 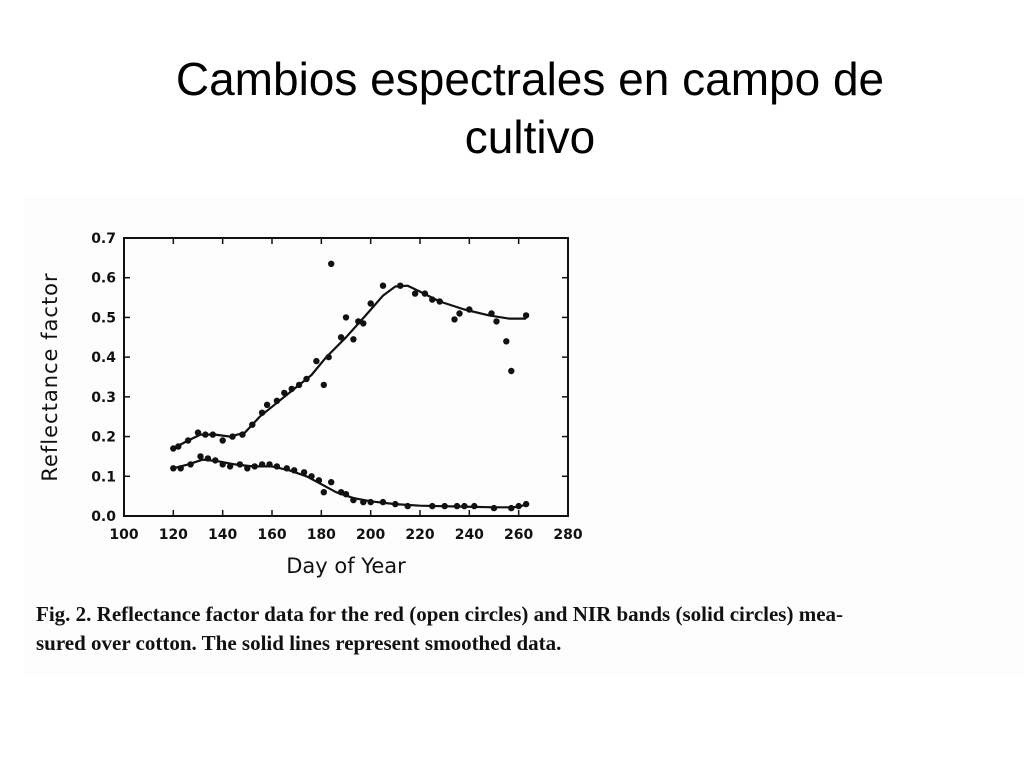 What do you see at coordinates (530, 79) in the screenshot?
I see `slide-title-line-1: Cambios espectrales en campo de` at bounding box center [530, 79].